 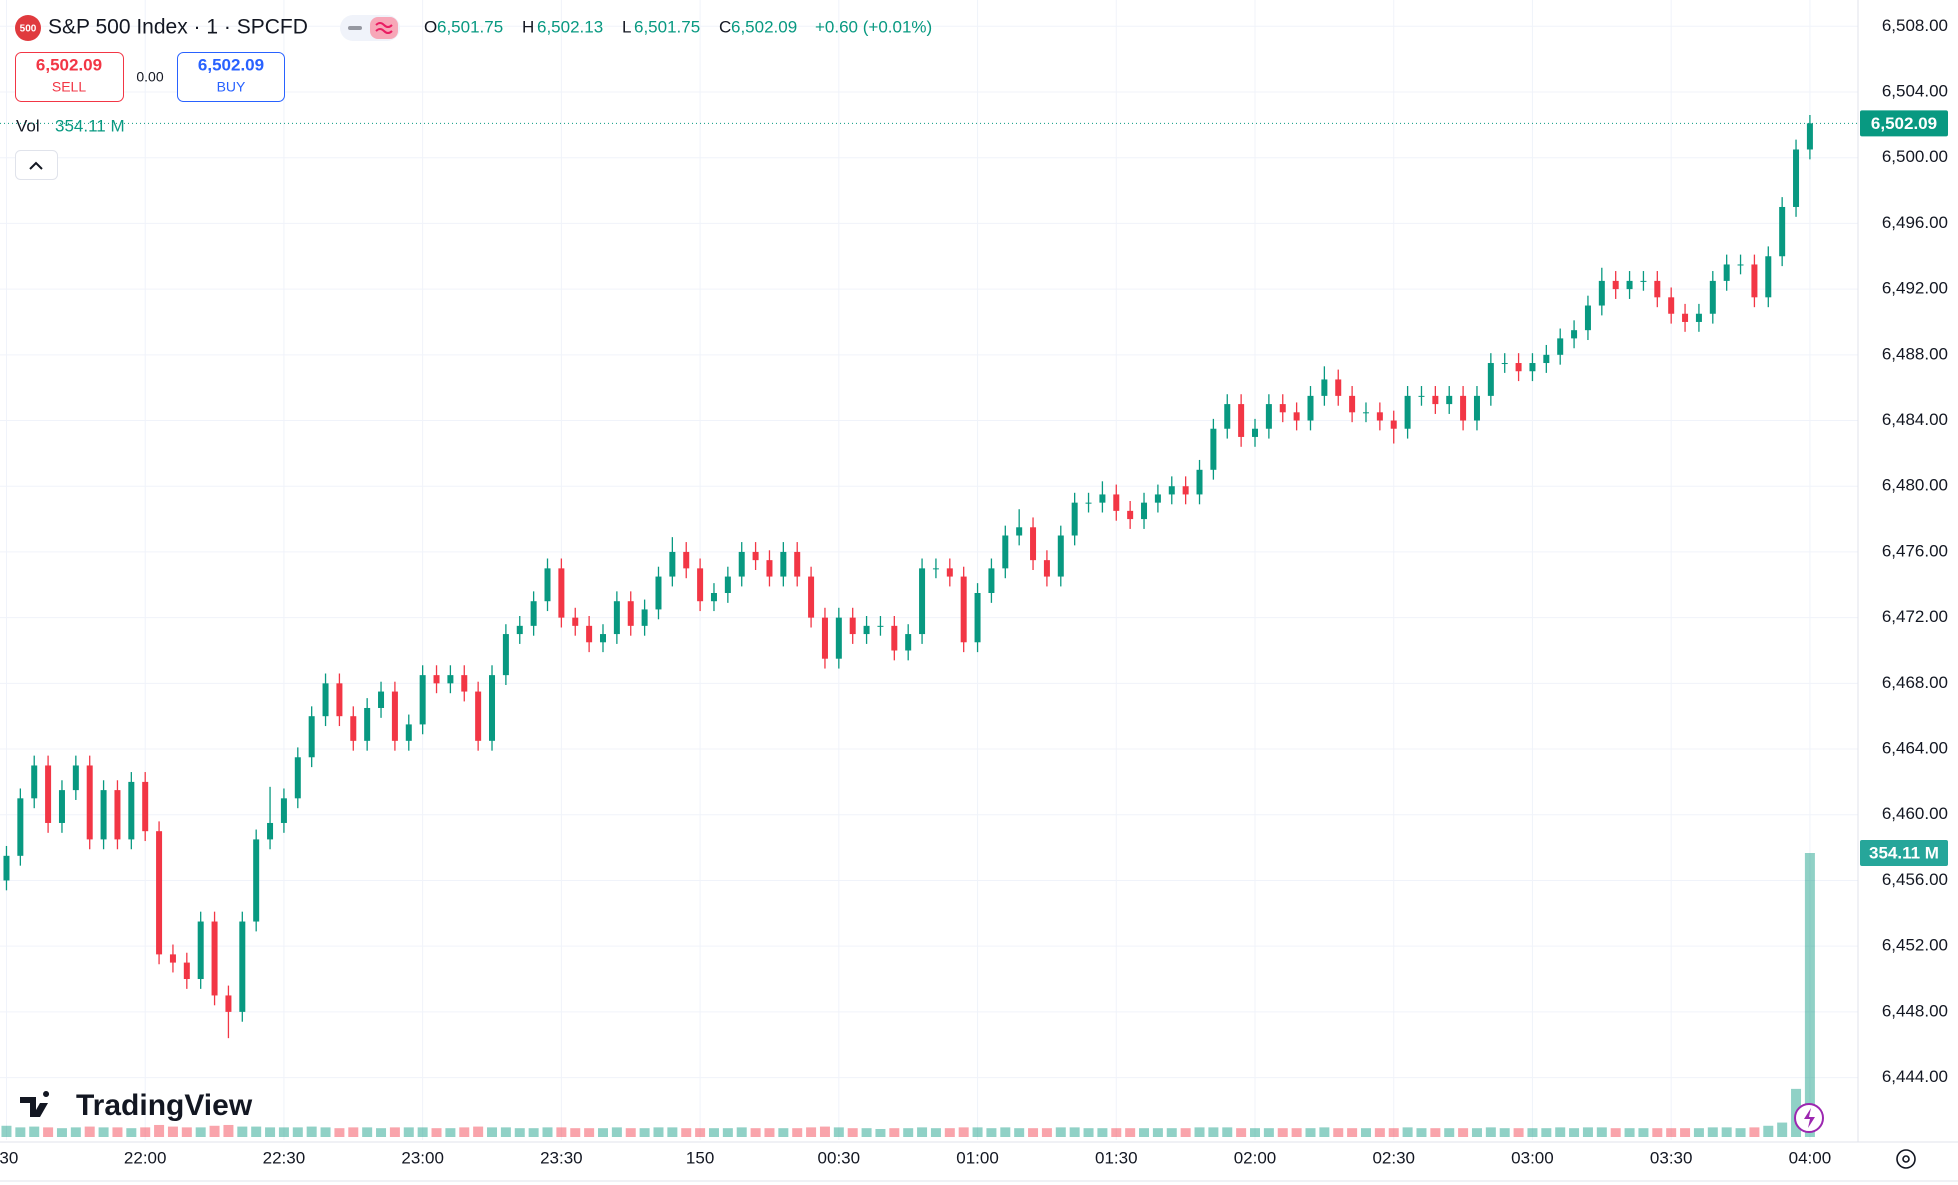 What do you see at coordinates (1255, 1157) in the screenshot?
I see `x-tick-label: 02:00` at bounding box center [1255, 1157].